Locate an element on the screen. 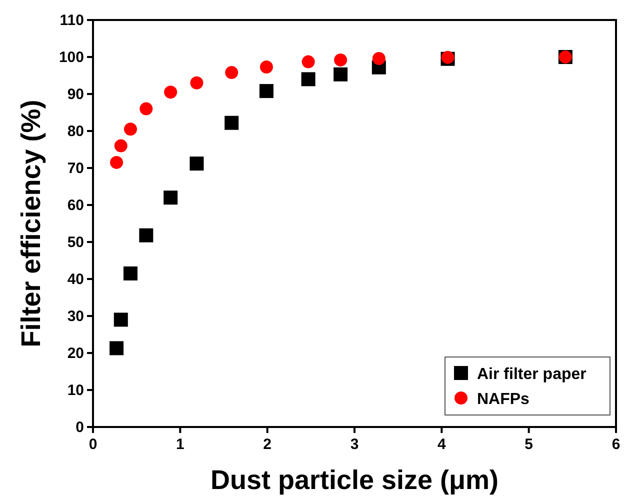 This screenshot has height=499, width=634. x-tick-label: 0 is located at coordinates (93, 444).